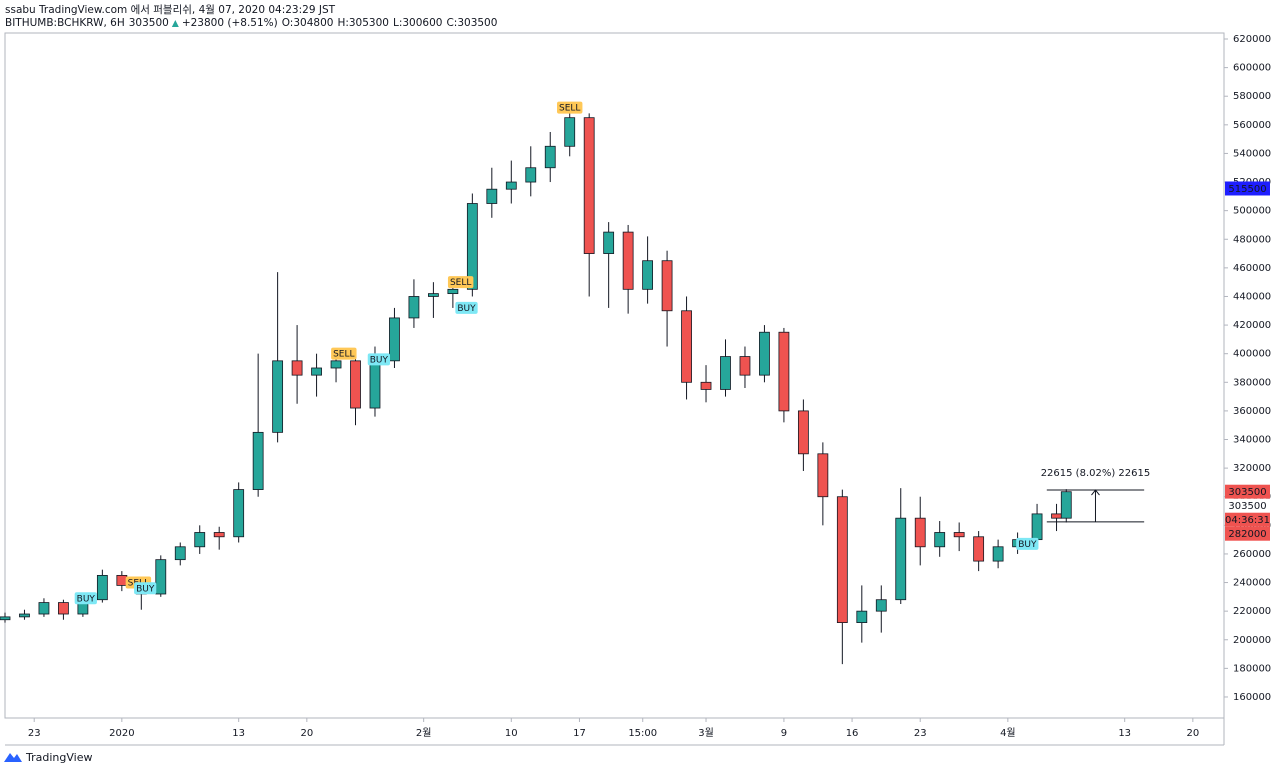 This screenshot has width=1280, height=772. What do you see at coordinates (369, 23) in the screenshot?
I see `ohlc-value: 305300` at bounding box center [369, 23].